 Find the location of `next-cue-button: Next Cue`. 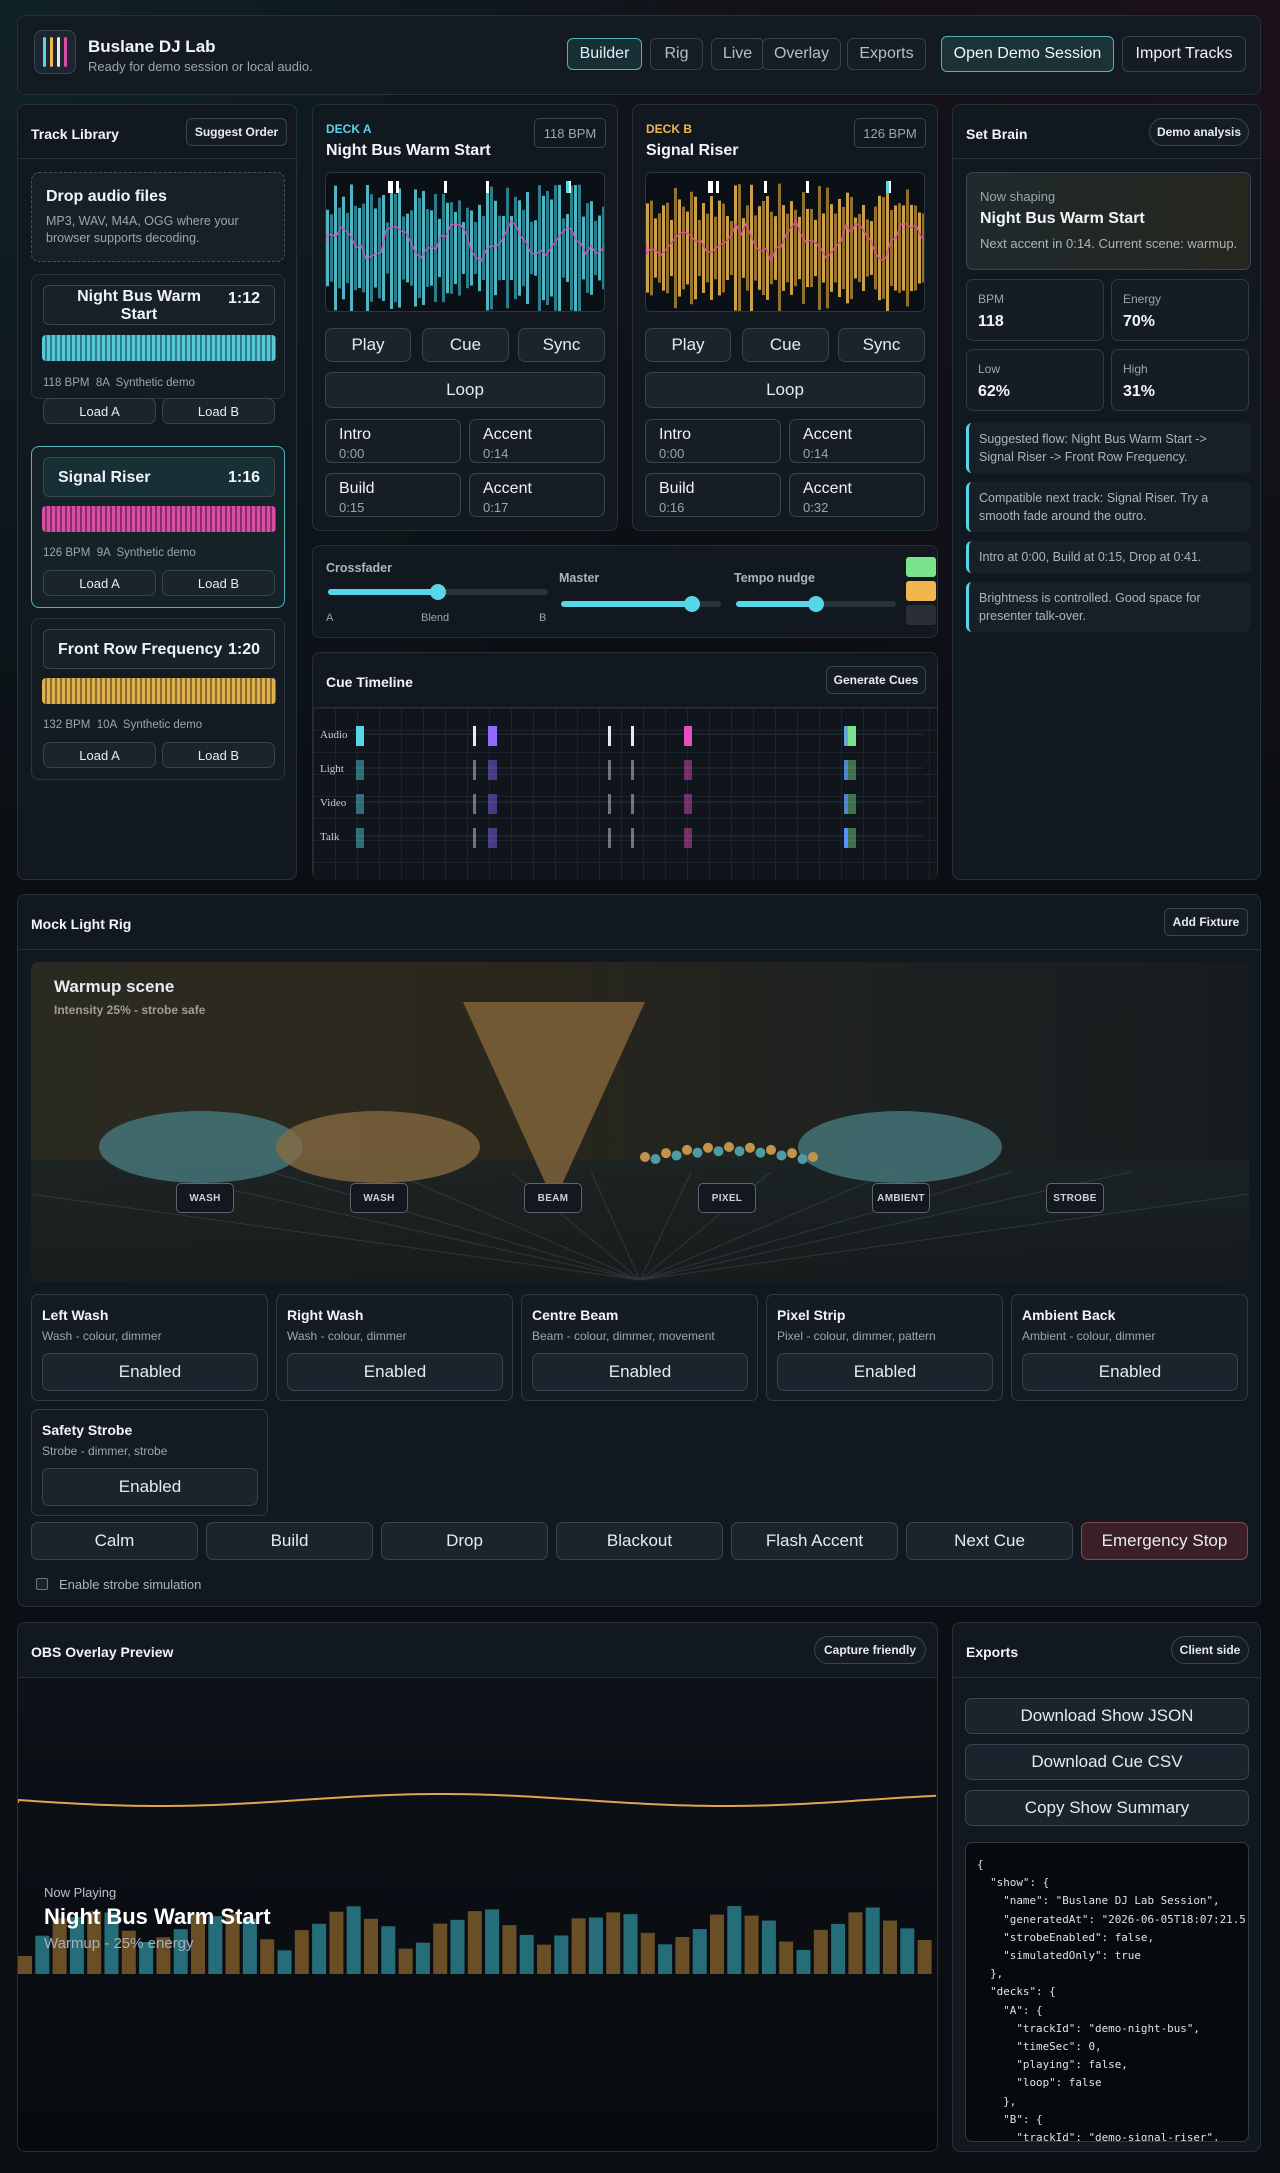

next-cue-button: Next Cue is located at coordinates (989, 1541).